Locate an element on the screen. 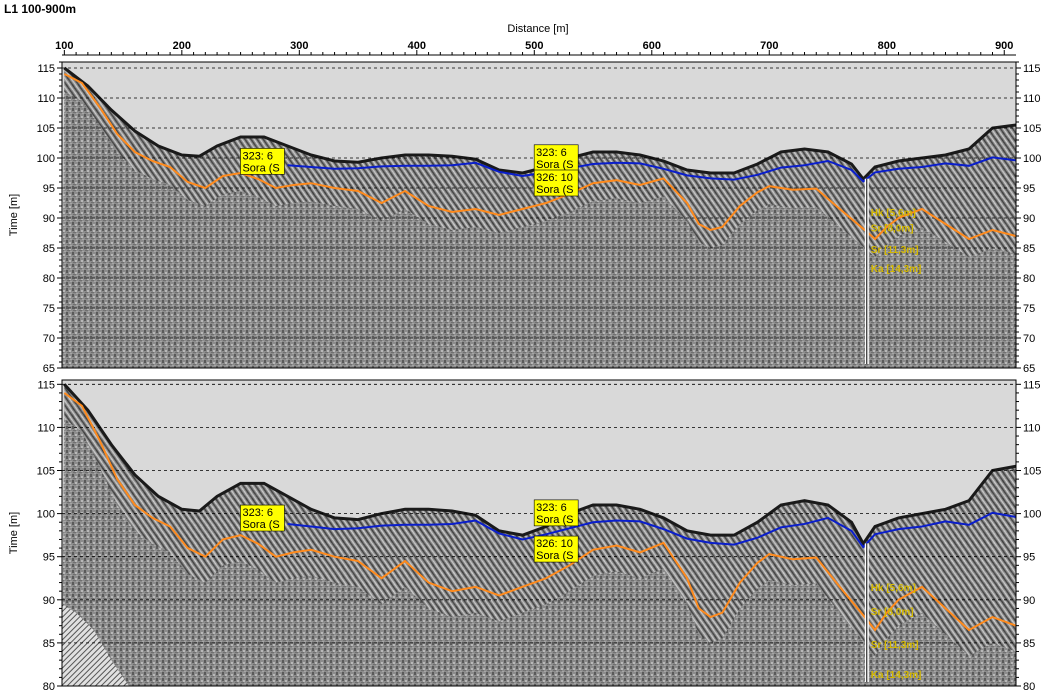  x-tick-label: 600 is located at coordinates (652, 46).